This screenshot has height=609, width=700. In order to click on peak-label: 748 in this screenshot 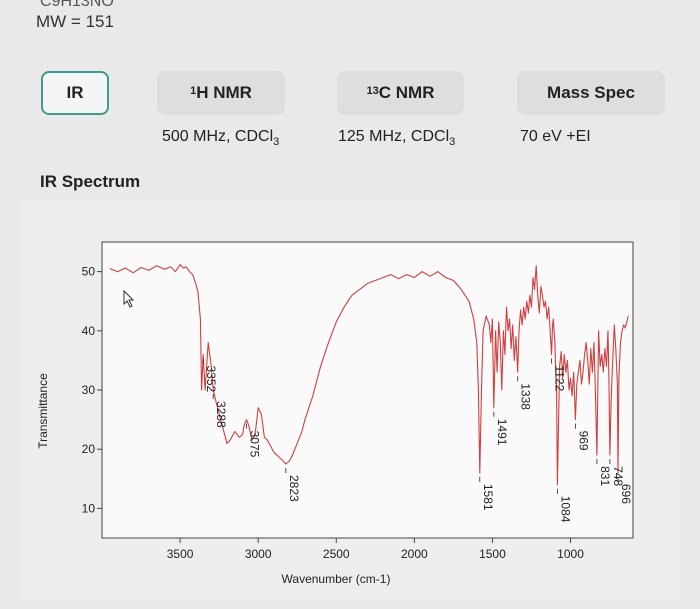, I will do `click(618, 476)`.